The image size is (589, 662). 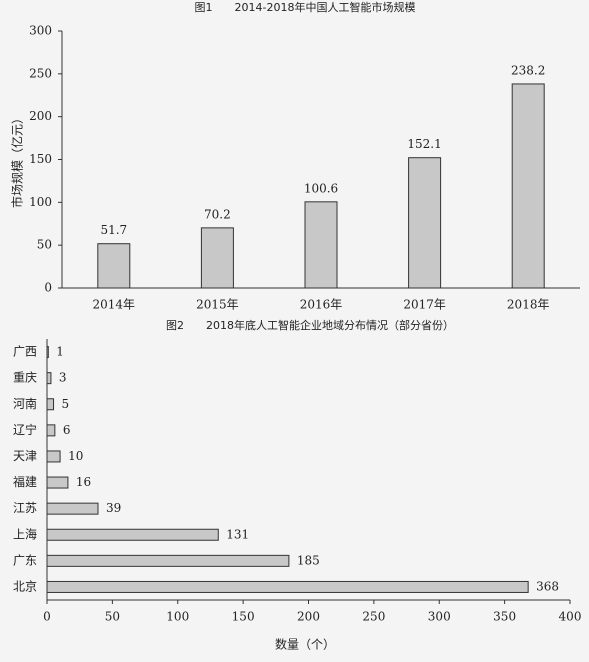 What do you see at coordinates (217, 214) in the screenshot?
I see `value-label: 70.2` at bounding box center [217, 214].